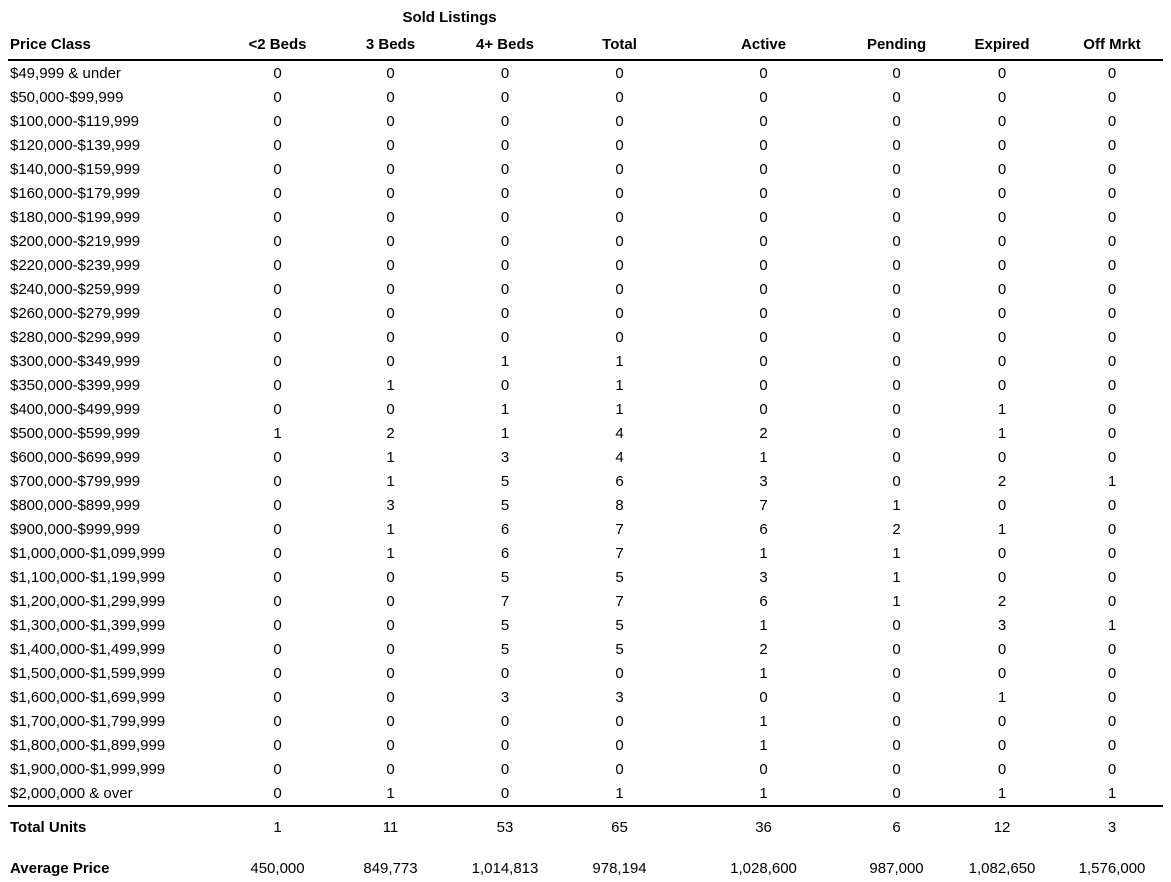 This screenshot has height=882, width=1171. What do you see at coordinates (763, 868) in the screenshot?
I see `average-price-active: 1,028,600` at bounding box center [763, 868].